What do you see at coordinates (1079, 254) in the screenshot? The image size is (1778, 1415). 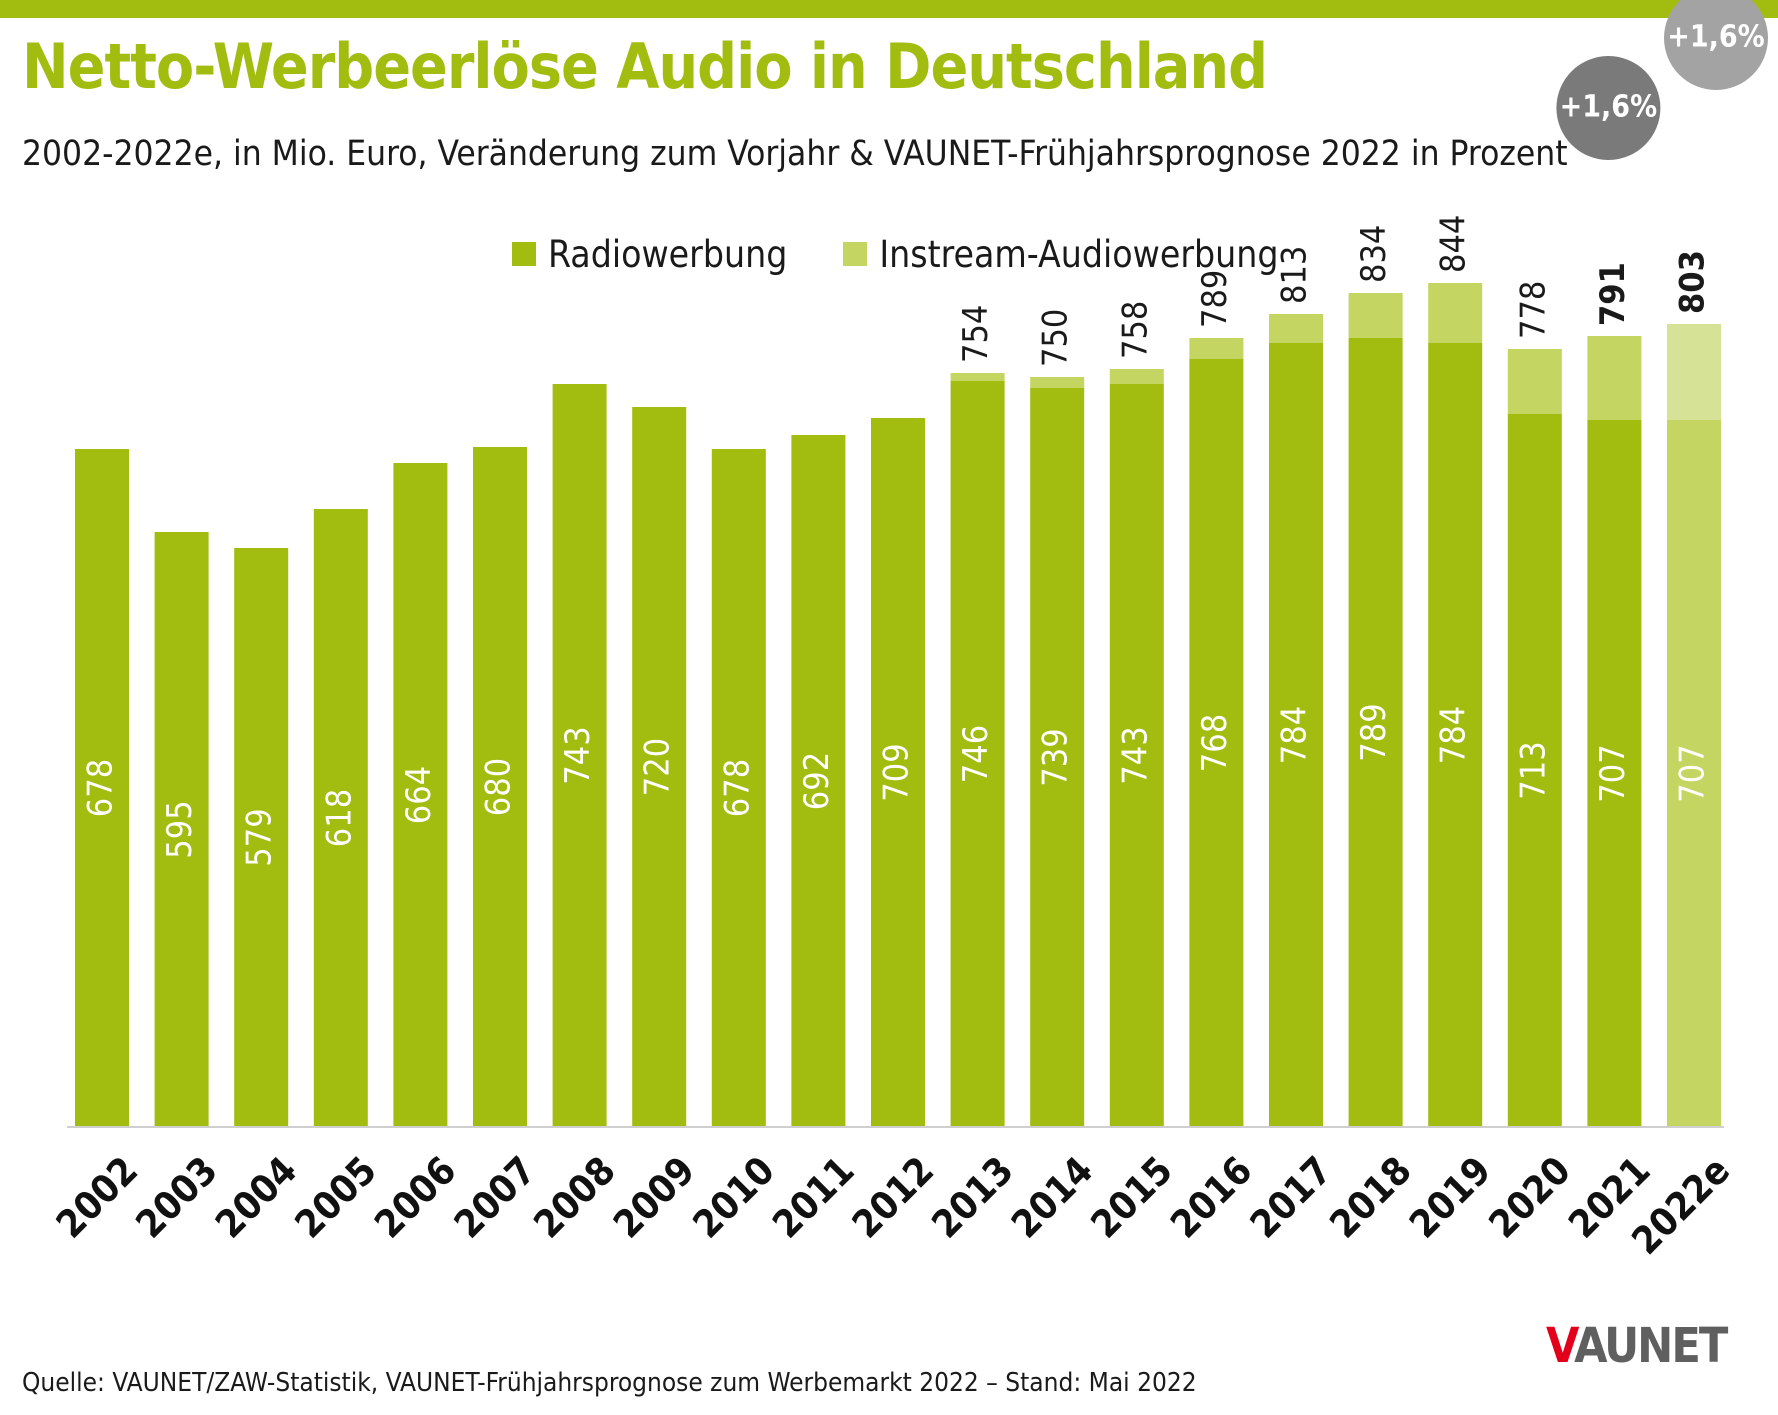 I see `legend-label-instream-audiowerbung: Instream-Audiowerbung` at bounding box center [1079, 254].